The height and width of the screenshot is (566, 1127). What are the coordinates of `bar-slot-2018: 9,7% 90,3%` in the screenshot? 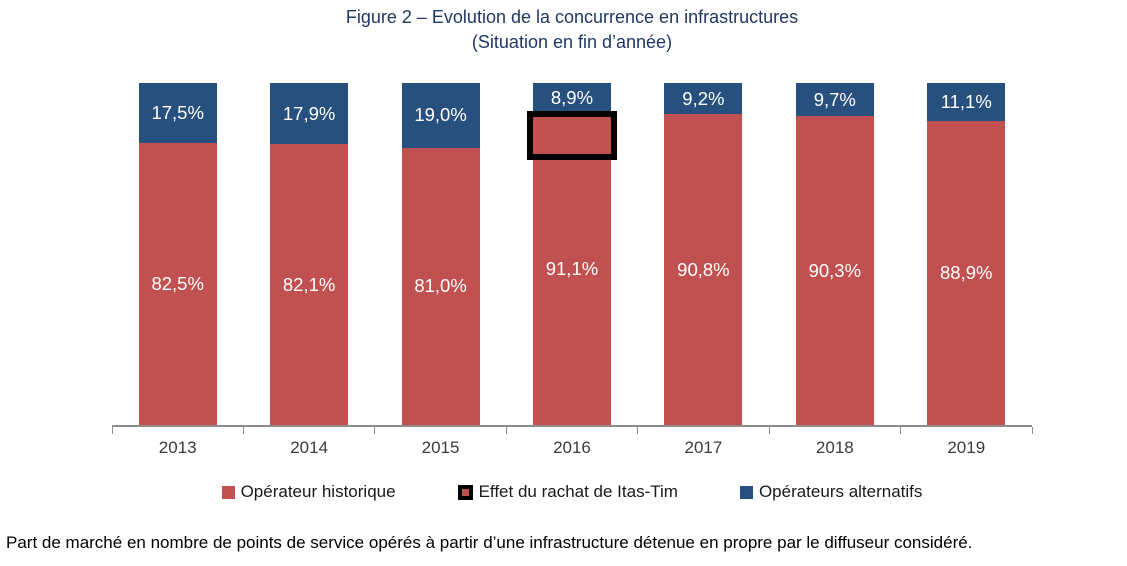 It's located at (834, 254).